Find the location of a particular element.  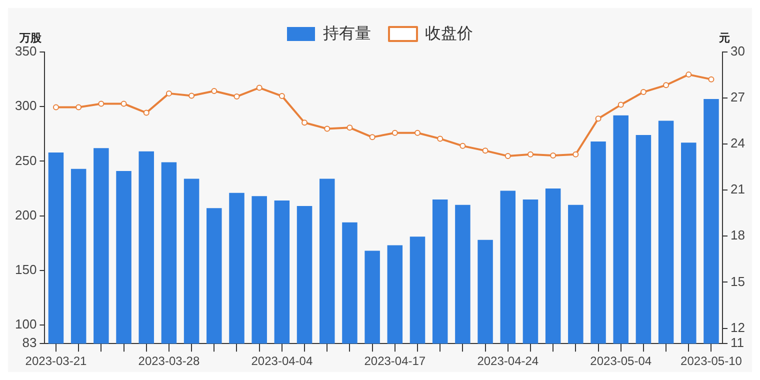

y2-tick-label: 18 is located at coordinates (738, 235).